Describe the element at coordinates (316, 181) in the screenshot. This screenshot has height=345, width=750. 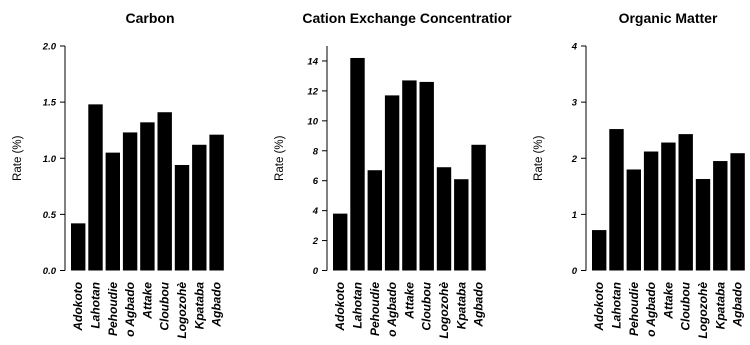
I see `y-tick-label: 6` at that location.